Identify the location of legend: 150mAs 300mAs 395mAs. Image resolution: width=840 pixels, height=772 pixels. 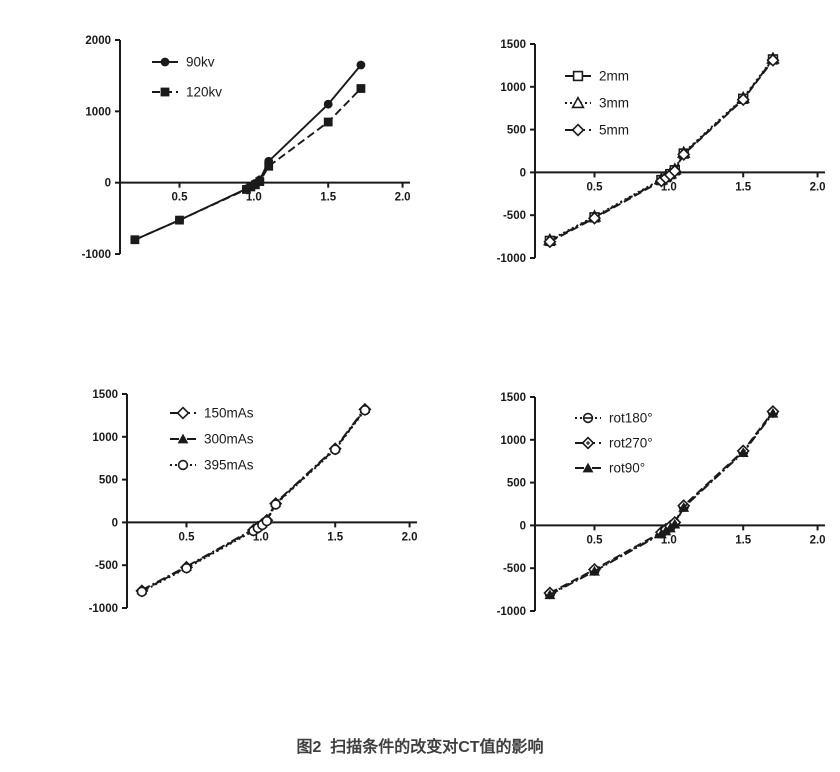
(212, 439).